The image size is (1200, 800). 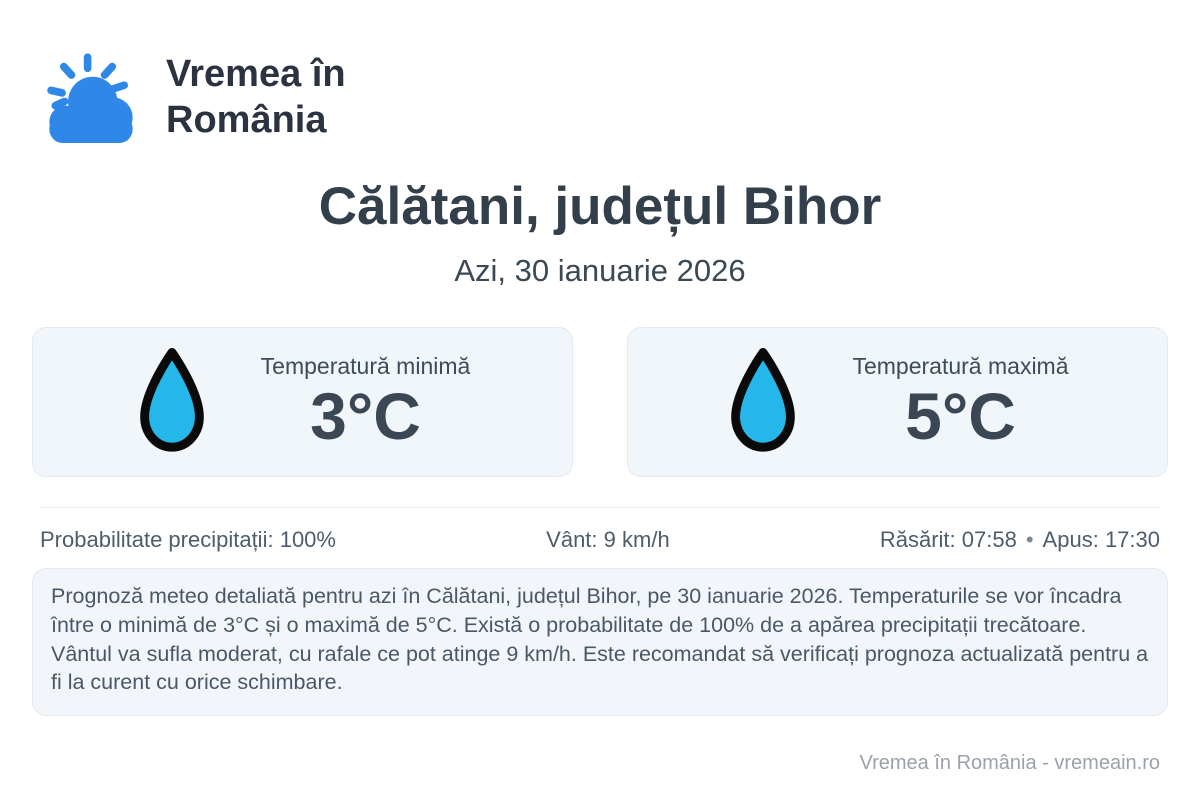 I want to click on sun-behind-cloud-icon, so click(x=90, y=98).